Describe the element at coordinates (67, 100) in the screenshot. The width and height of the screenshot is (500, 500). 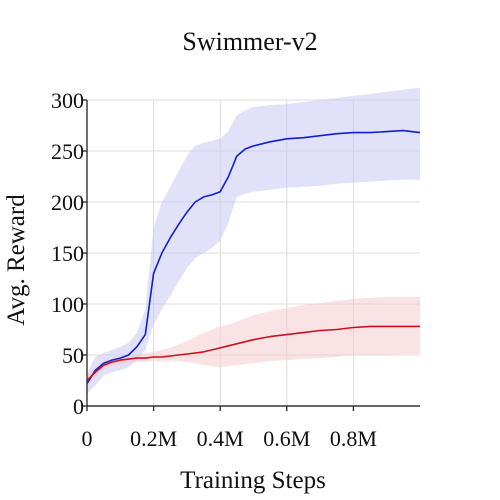
I see `y-tick-label: 300` at that location.